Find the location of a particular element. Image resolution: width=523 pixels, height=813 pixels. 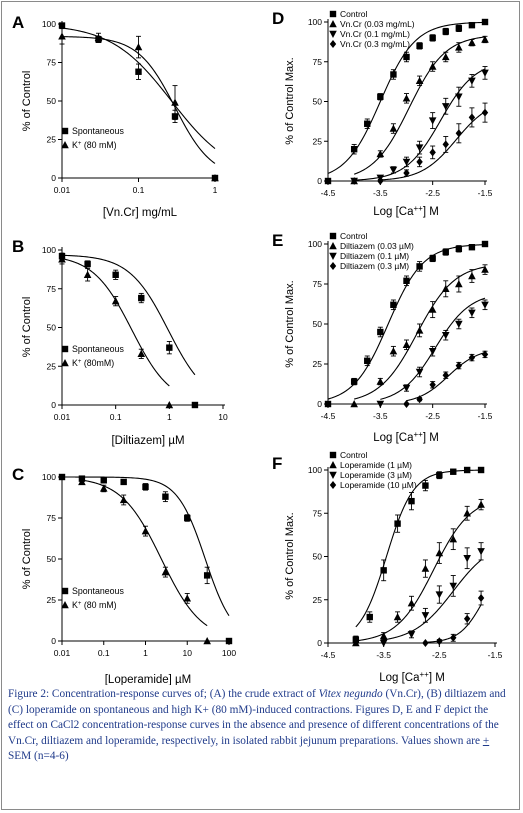

legend-entry: Diltiazem (0.03 µM) is located at coordinates (377, 246).